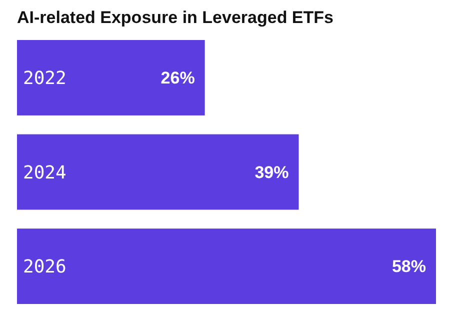 This screenshot has height=310, width=451. Describe the element at coordinates (175, 17) in the screenshot. I see `chart-title: AI-related Exposure in Leveraged ETFs` at that location.